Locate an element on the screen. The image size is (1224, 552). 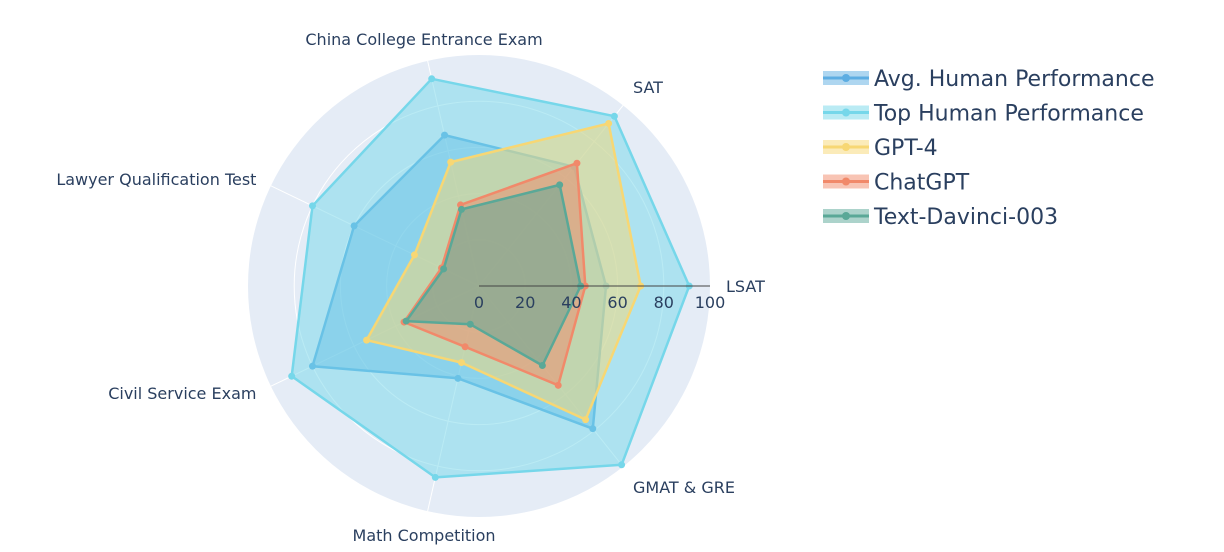
axis-label: SAT is located at coordinates (648, 87).